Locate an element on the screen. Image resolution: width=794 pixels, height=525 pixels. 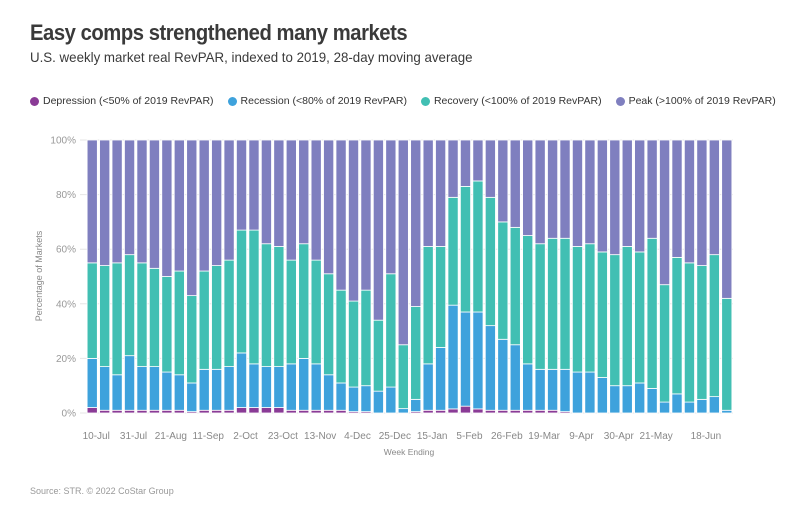
legend-label: Depression (<50% of 2019 RevPAR) is located at coordinates (128, 101).